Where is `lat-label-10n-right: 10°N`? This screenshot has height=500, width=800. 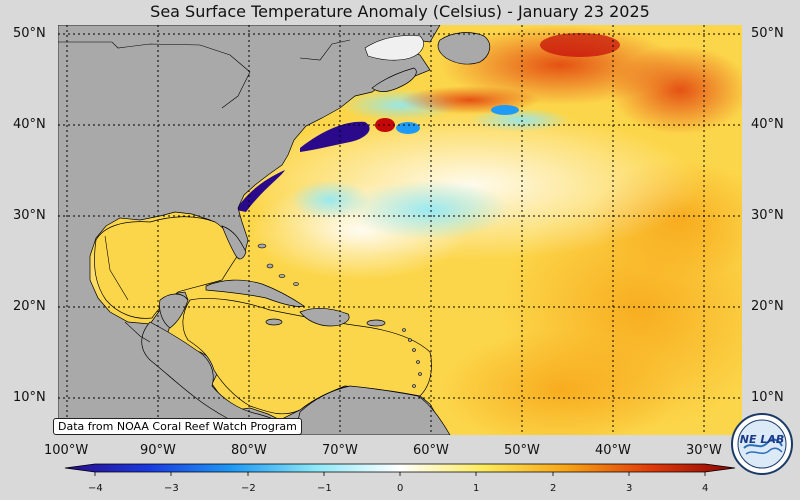
lat-label-10n-right: 10°N is located at coordinates (767, 397).